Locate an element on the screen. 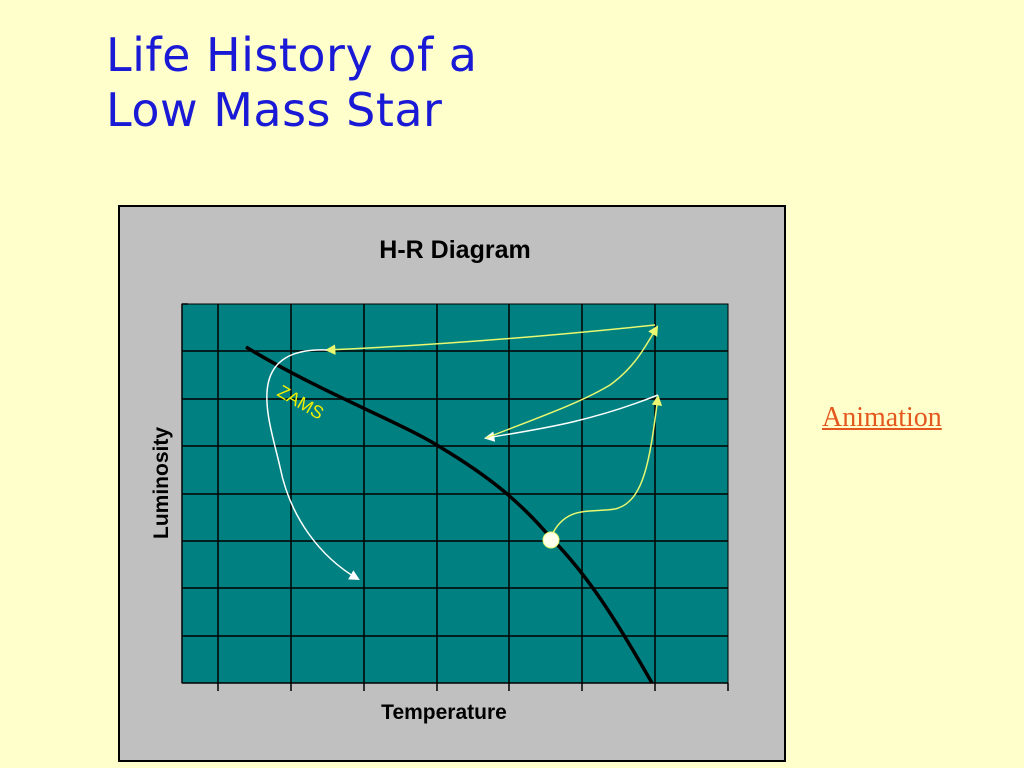  animation-link: Animation is located at coordinates (882, 417).